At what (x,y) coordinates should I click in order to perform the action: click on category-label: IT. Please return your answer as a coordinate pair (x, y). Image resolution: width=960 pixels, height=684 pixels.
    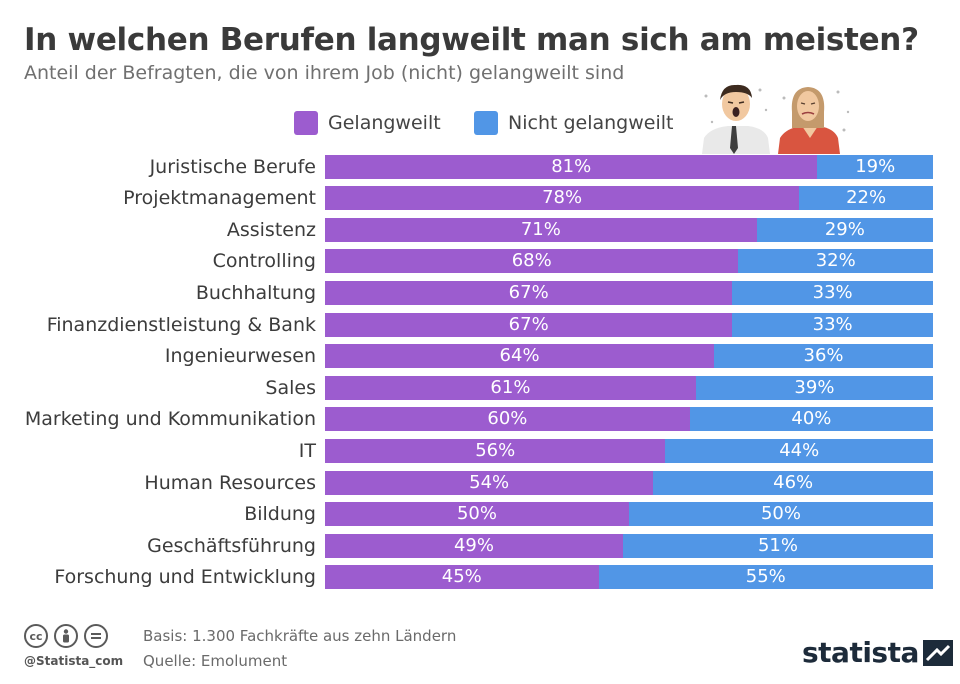
    Looking at the image, I should click on (307, 450).